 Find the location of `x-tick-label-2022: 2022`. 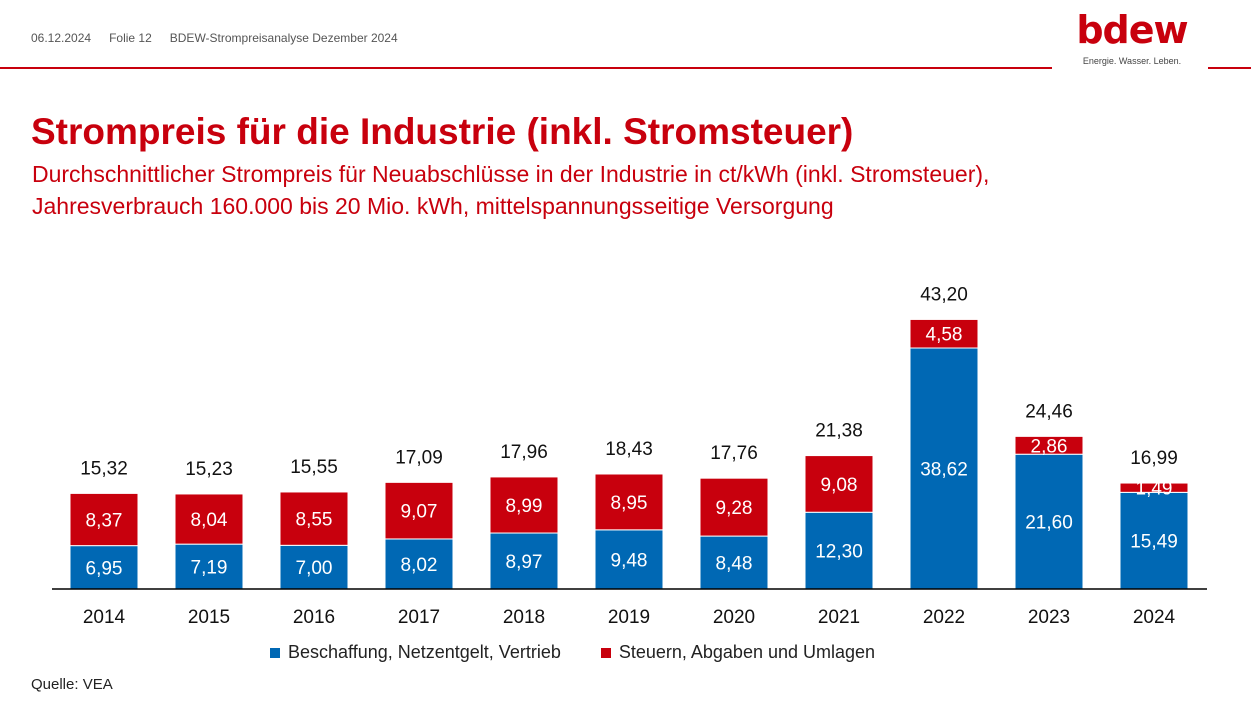

x-tick-label-2022: 2022 is located at coordinates (944, 617).